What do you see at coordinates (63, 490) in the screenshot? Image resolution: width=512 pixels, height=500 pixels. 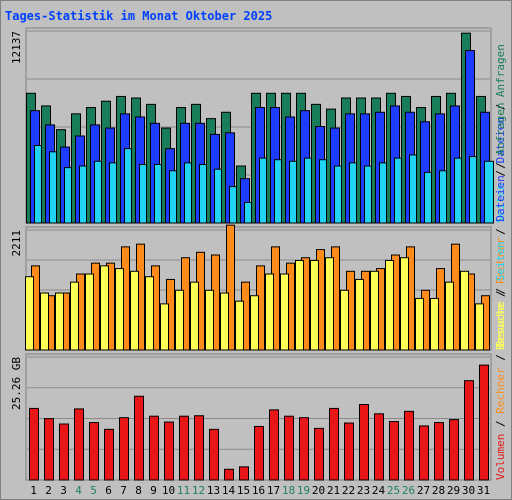 I see `x-tick-label: 3` at bounding box center [63, 490].